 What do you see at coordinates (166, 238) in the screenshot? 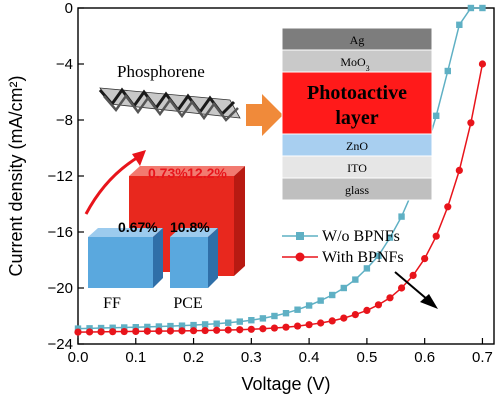
I see `inset-bar-chart: 0.73% 12.2% 0.67% 10.8% FF PCE` at bounding box center [166, 238].